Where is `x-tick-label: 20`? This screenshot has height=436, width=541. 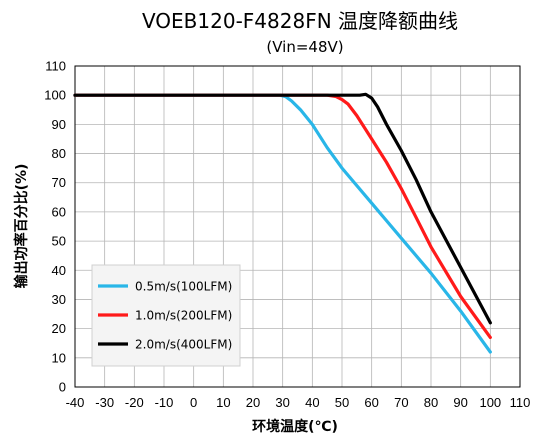 x-tick-label: 20 is located at coordinates (253, 402).